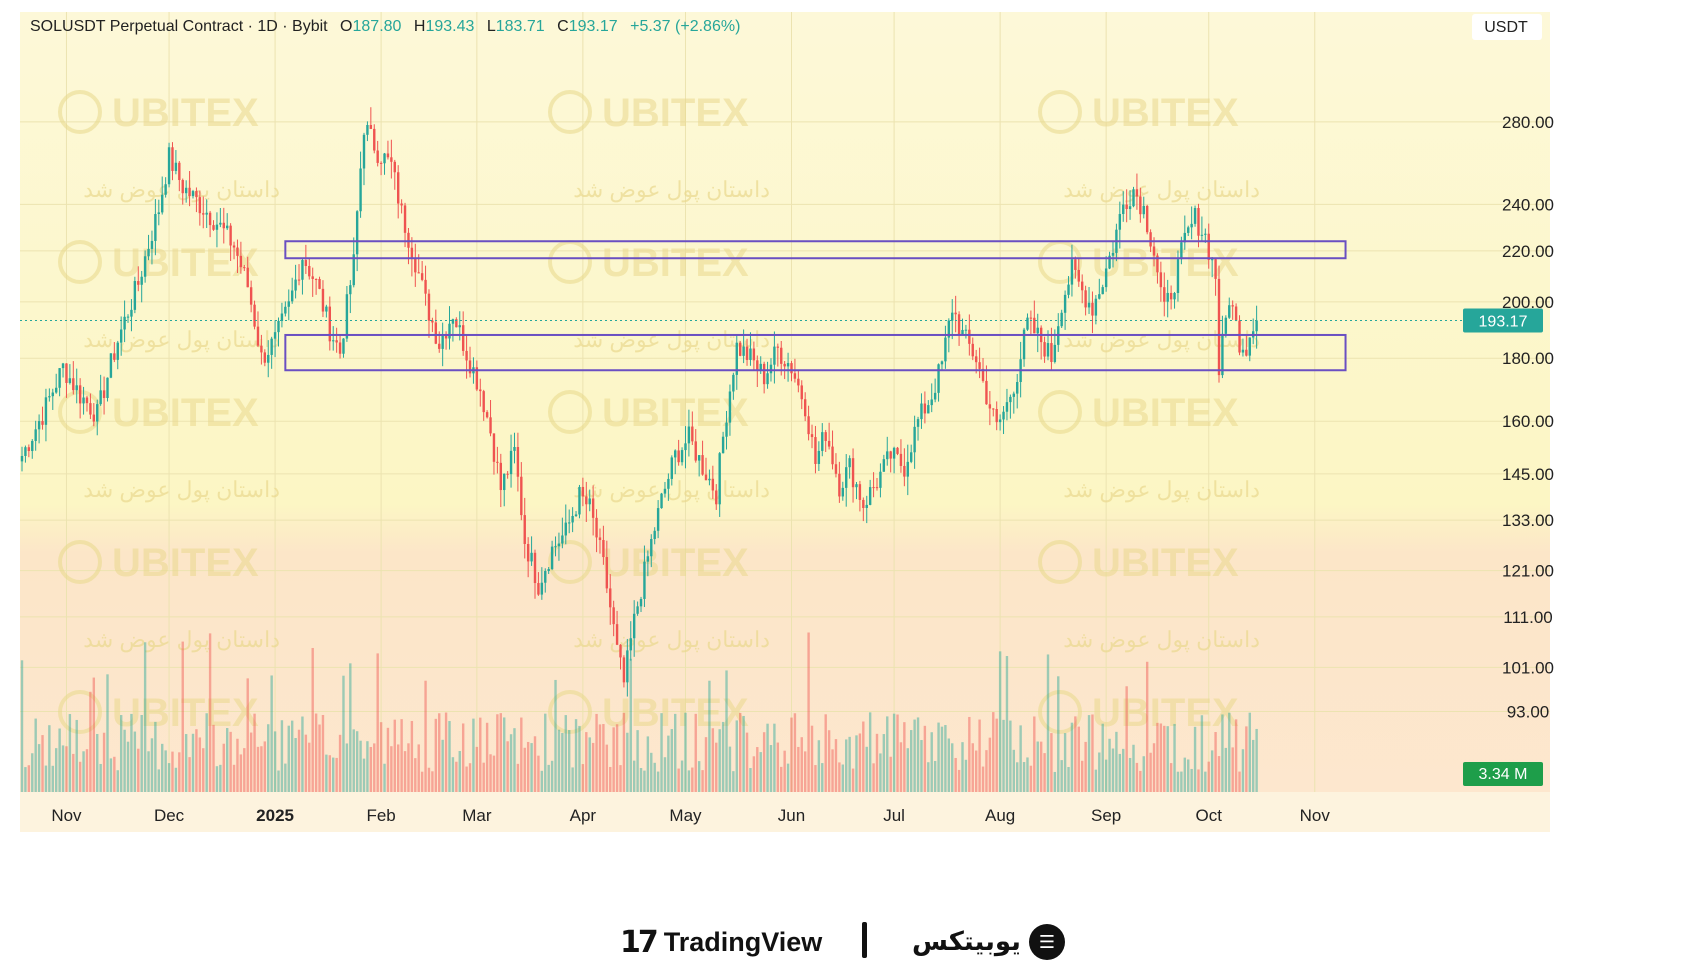 This screenshot has height=976, width=1688. What do you see at coordinates (1506, 27) in the screenshot?
I see `currency-label: USDT` at bounding box center [1506, 27].